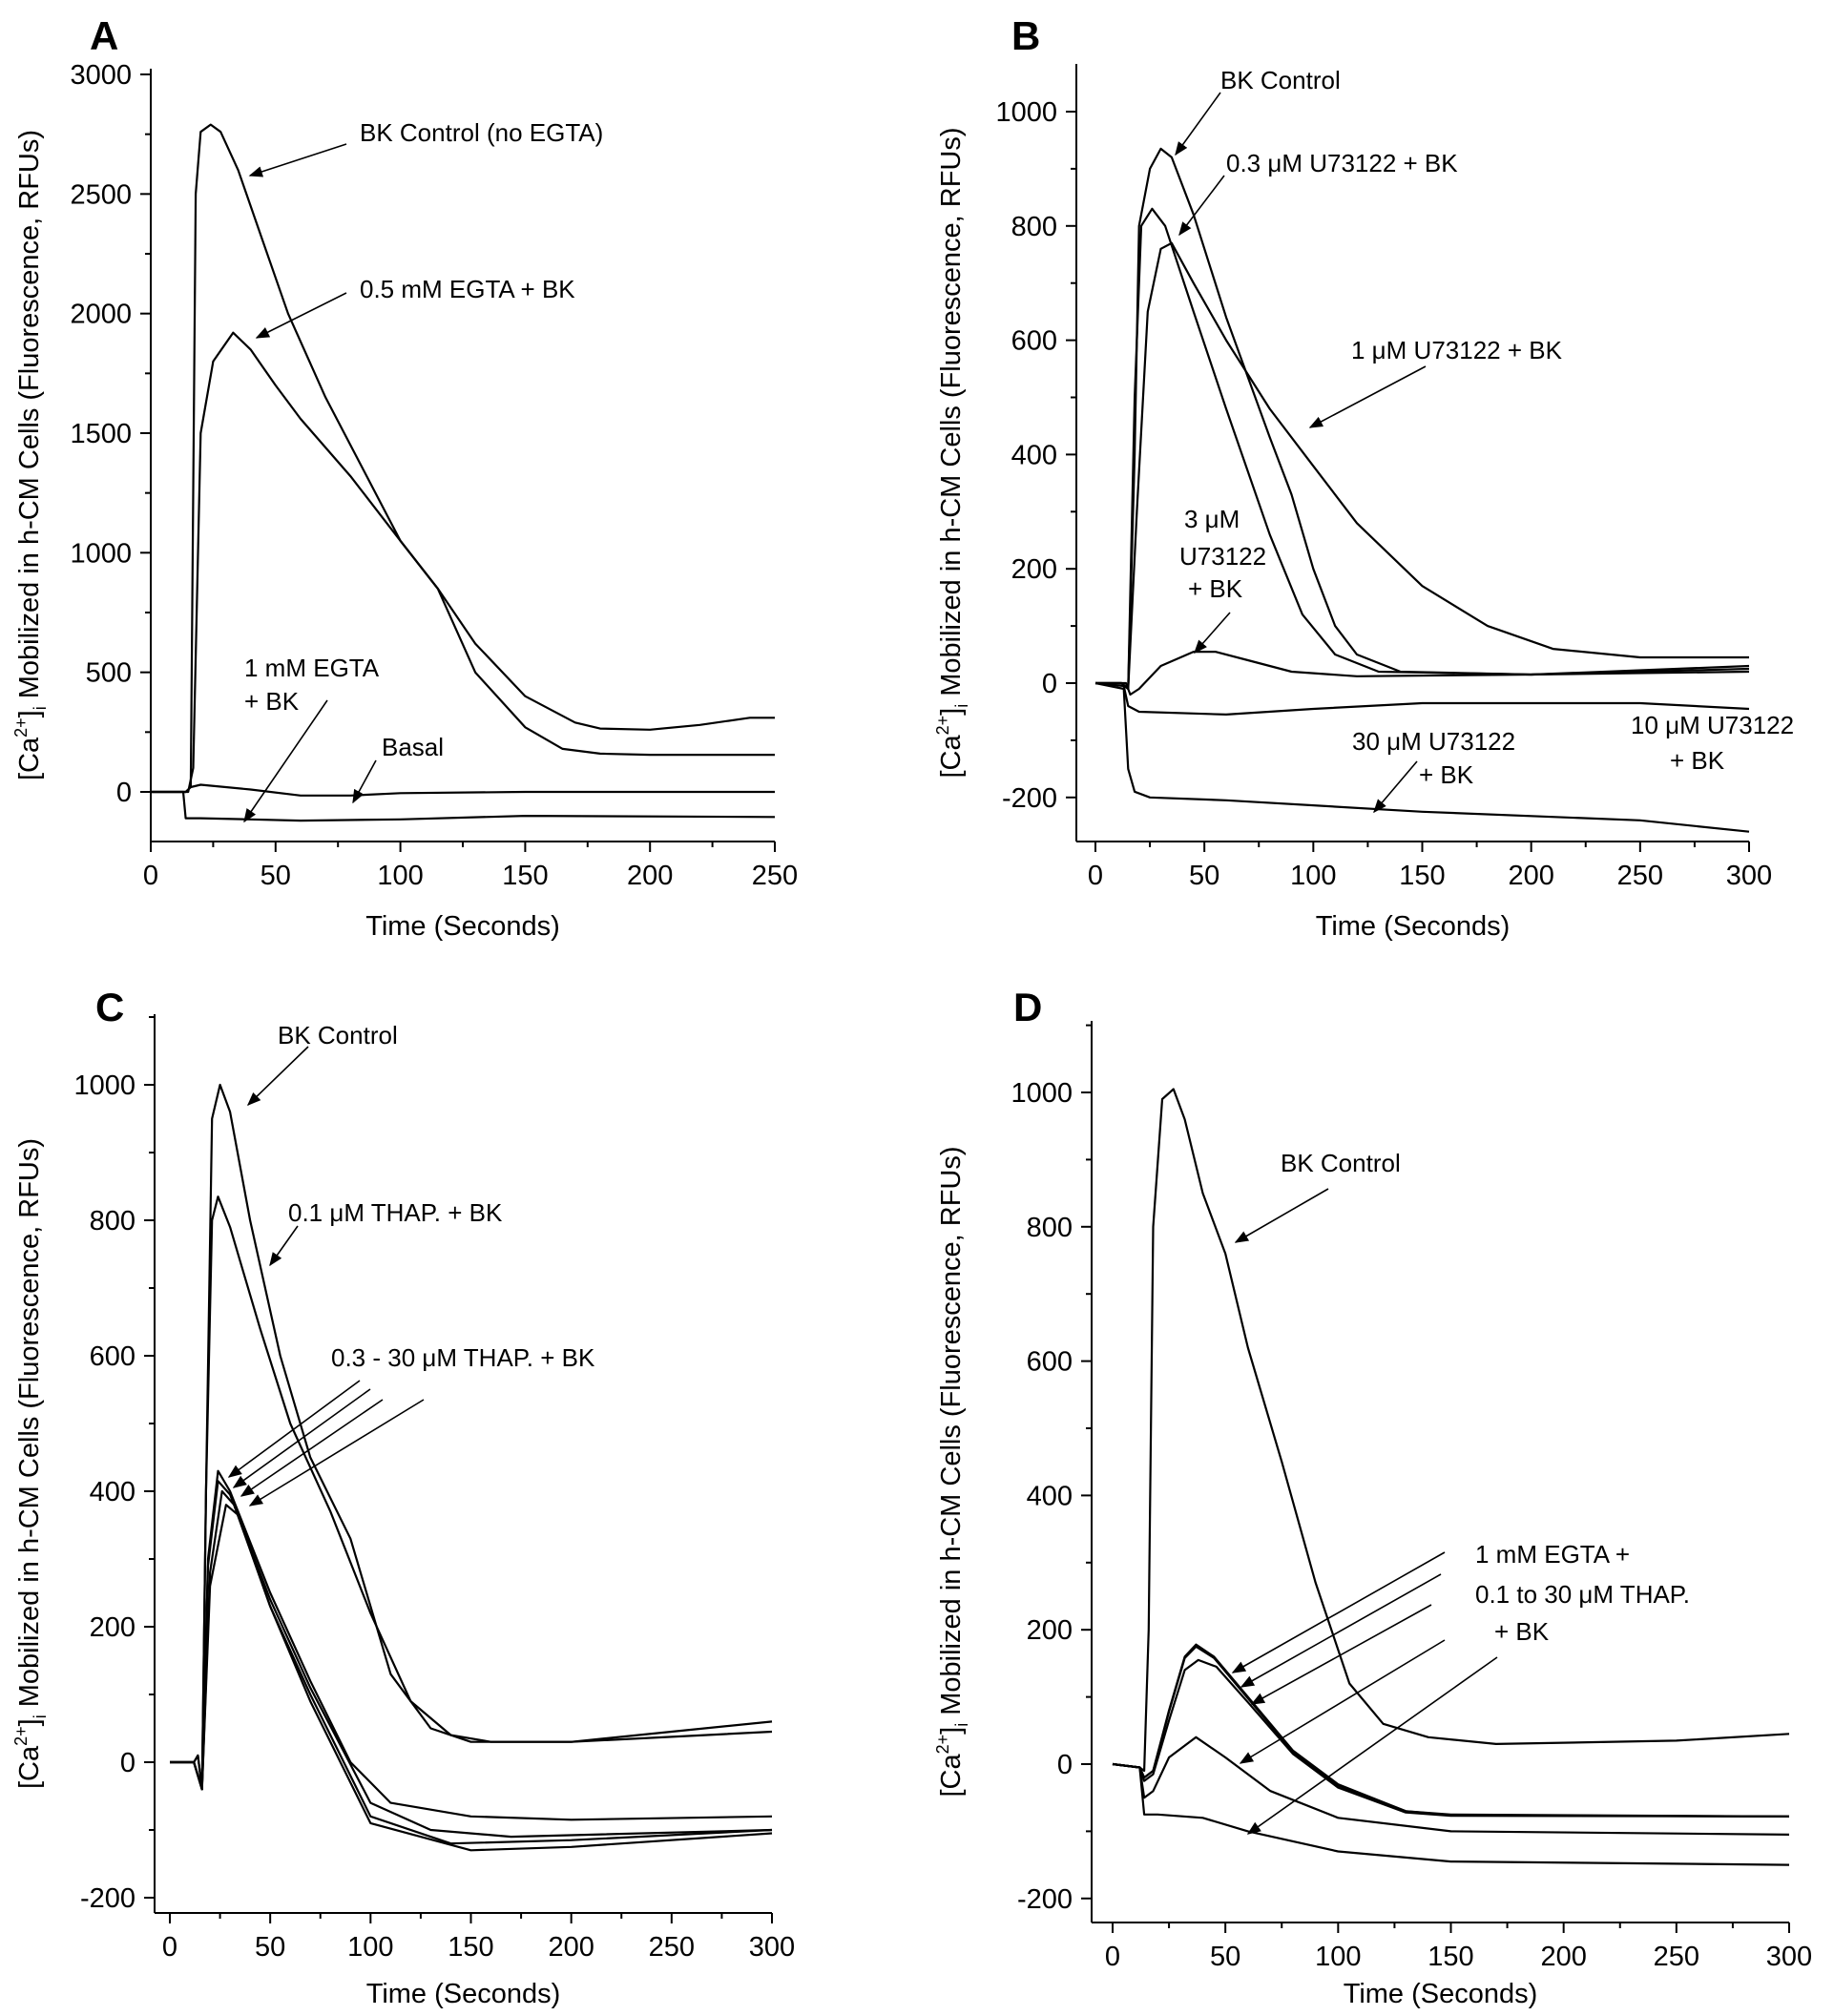 The width and height of the screenshot is (1834, 2016). Describe the element at coordinates (413, 747) in the screenshot. I see `annotation-label: Basal` at that location.